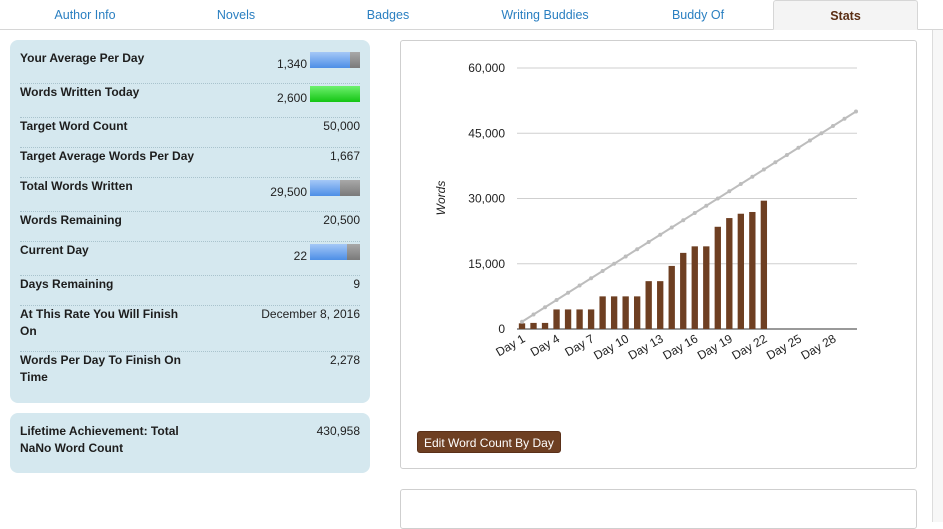 This screenshot has height=529, width=943. What do you see at coordinates (845, 15) in the screenshot?
I see `tab-stats: Stats` at bounding box center [845, 15].